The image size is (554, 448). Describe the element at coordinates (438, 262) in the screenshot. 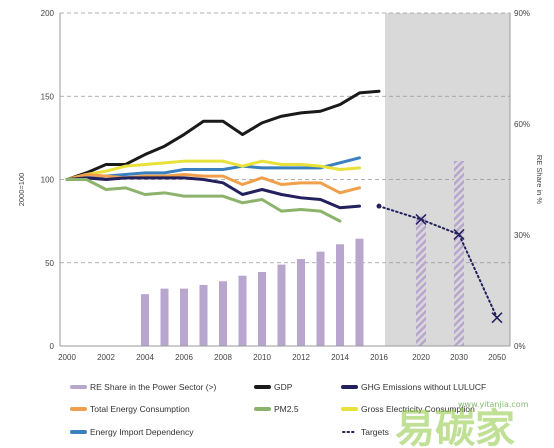

I see `target-line` at that location.